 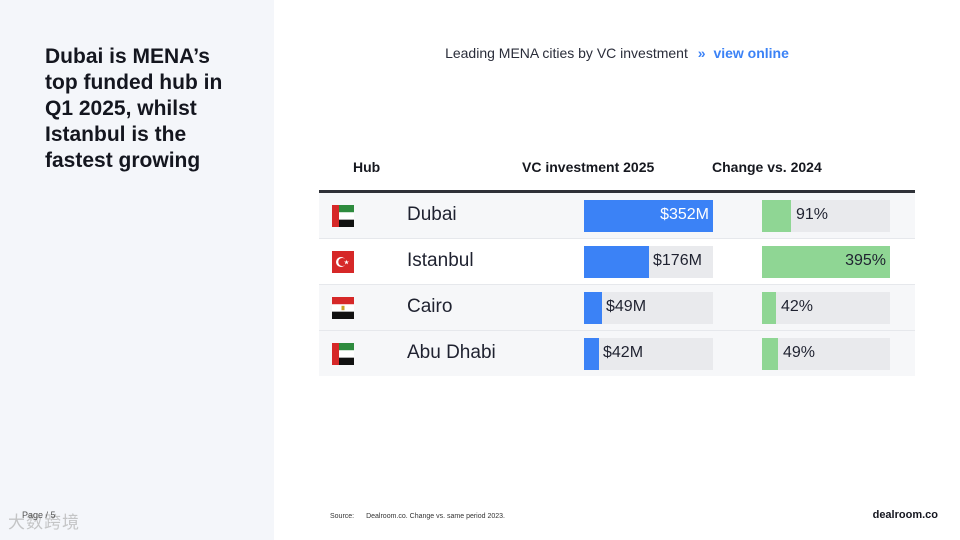 I want to click on vc-value-label: $352M, so click(x=684, y=214).